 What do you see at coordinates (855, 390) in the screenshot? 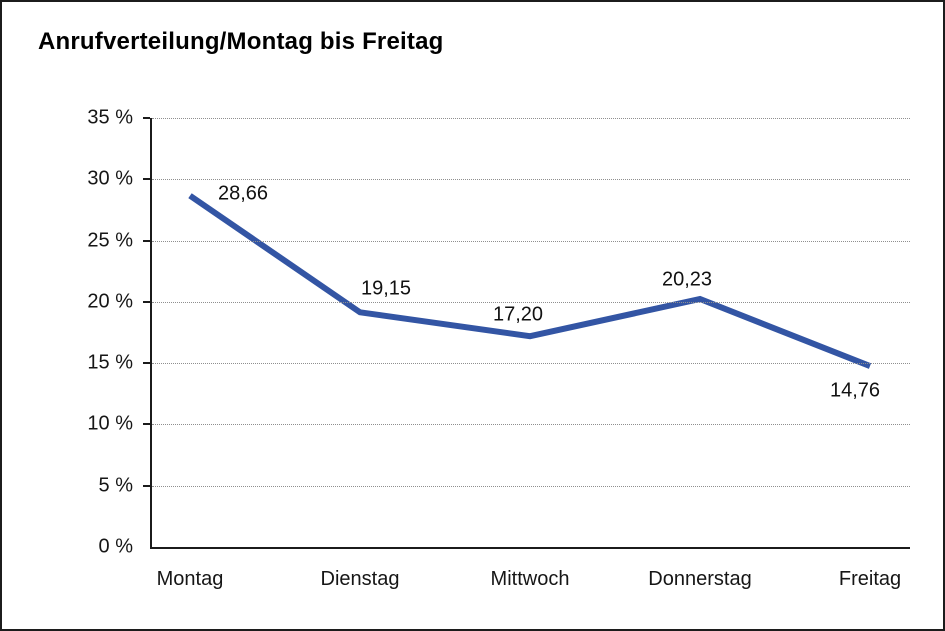
I see `data-point-label: 14,76` at bounding box center [855, 390].